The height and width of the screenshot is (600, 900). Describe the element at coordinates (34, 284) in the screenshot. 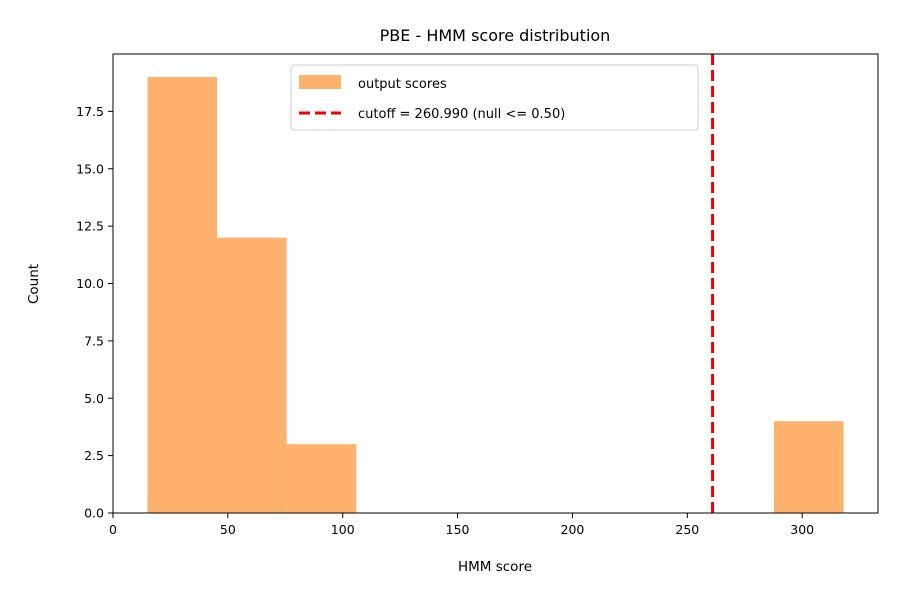

I see `y-axis-label: Count` at that location.